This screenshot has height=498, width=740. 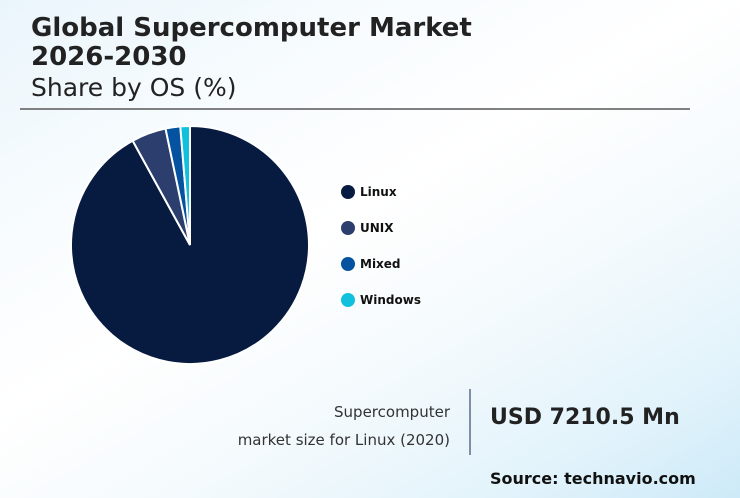 I want to click on legend-item-linux: Linux, so click(x=381, y=192).